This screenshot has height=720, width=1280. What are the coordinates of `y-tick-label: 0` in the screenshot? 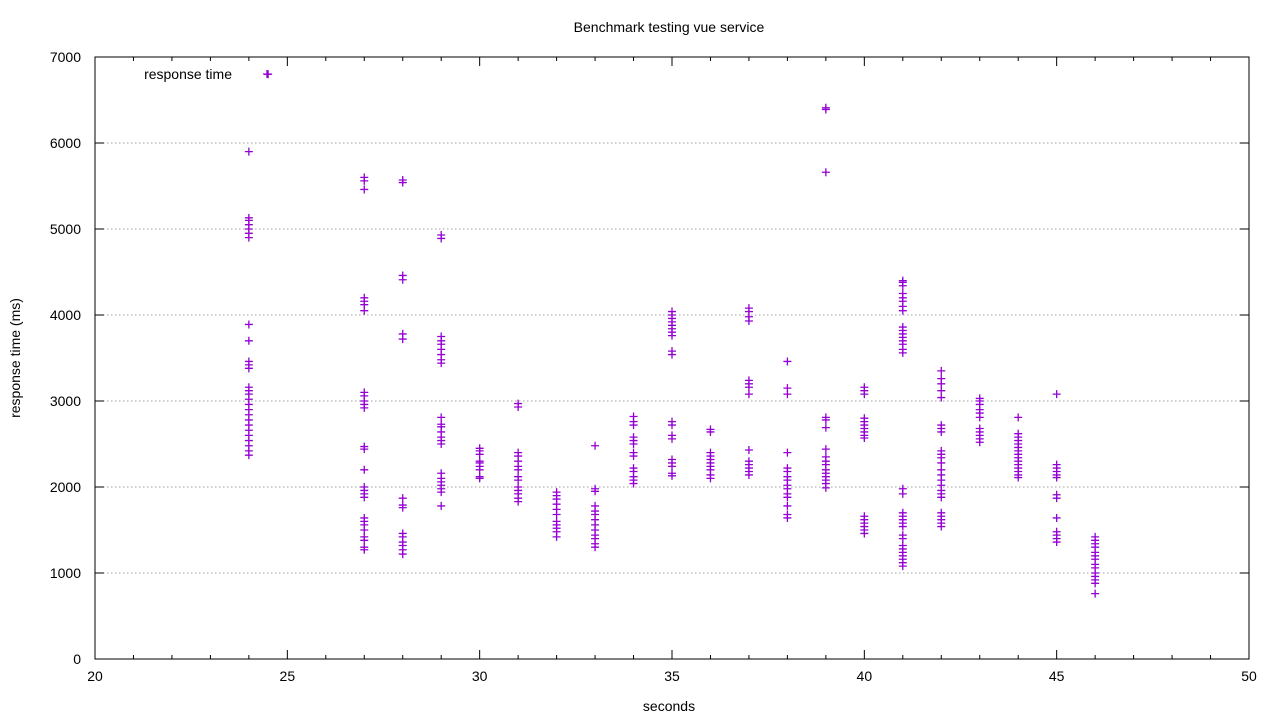 It's located at (77, 659).